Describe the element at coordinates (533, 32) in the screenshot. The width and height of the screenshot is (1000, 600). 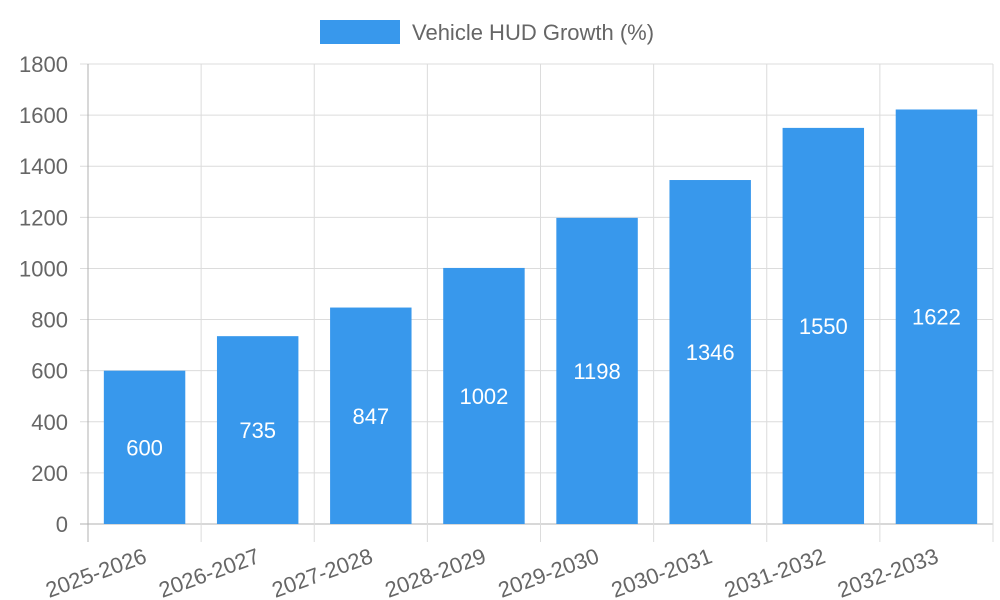
I see `legend-label: Vehicle HUD Growth (%)` at that location.